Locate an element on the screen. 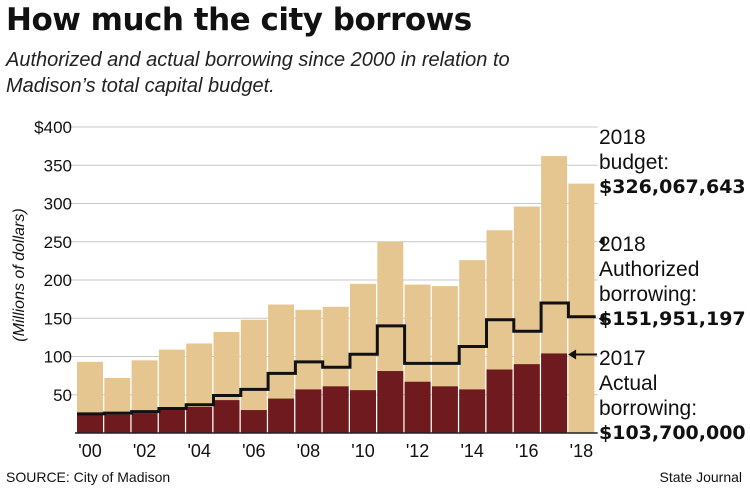 This screenshot has height=493, width=750. source-note: SOURCE: City of Madison is located at coordinates (88, 477).